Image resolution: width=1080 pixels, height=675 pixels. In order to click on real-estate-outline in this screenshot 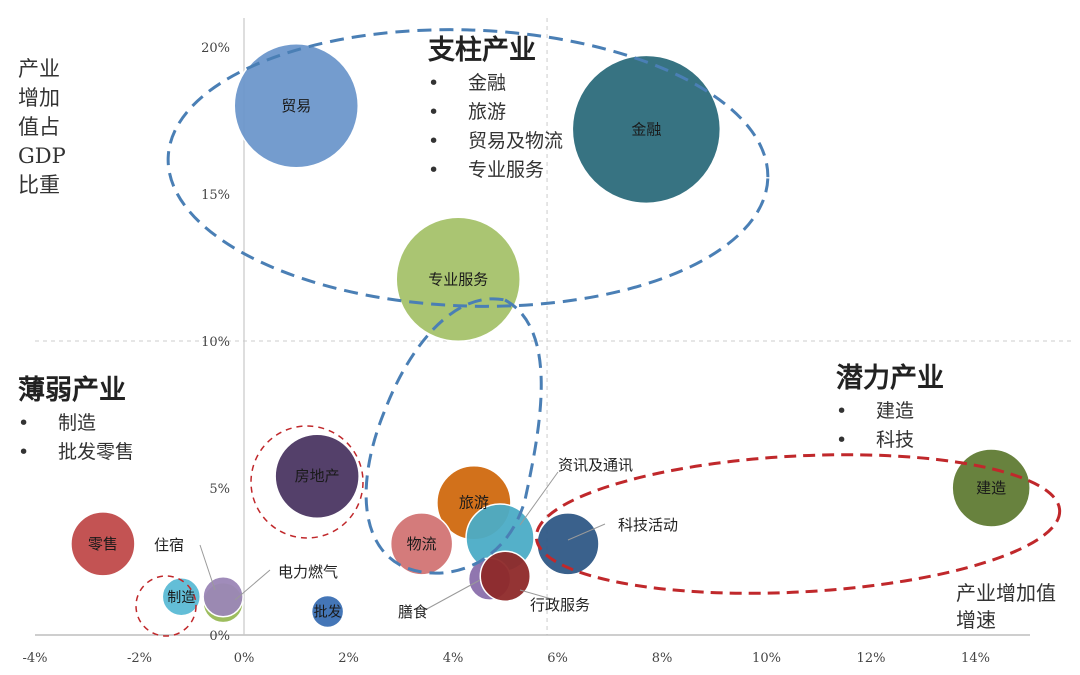, I will do `click(307, 482)`.